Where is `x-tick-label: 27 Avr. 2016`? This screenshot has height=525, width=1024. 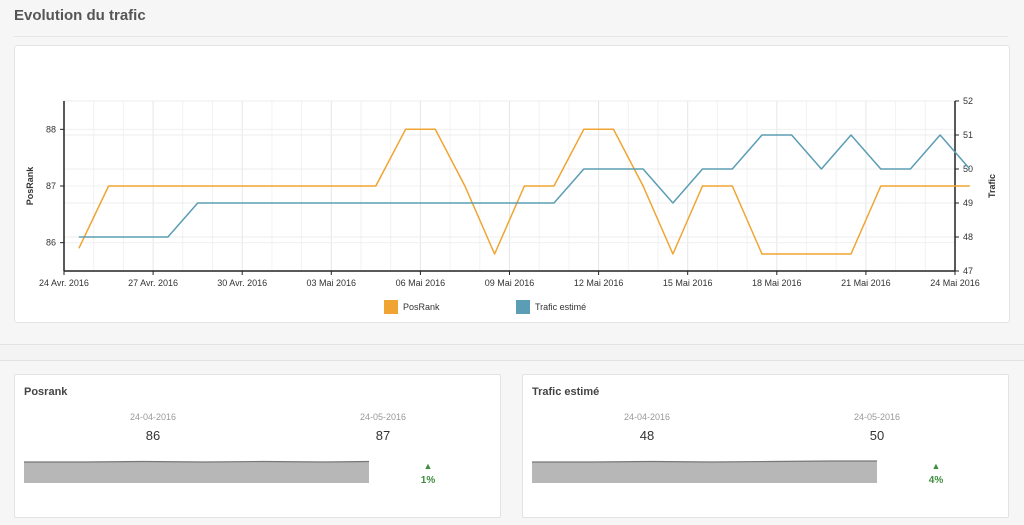 x-tick-label: 27 Avr. 2016 is located at coordinates (153, 283).